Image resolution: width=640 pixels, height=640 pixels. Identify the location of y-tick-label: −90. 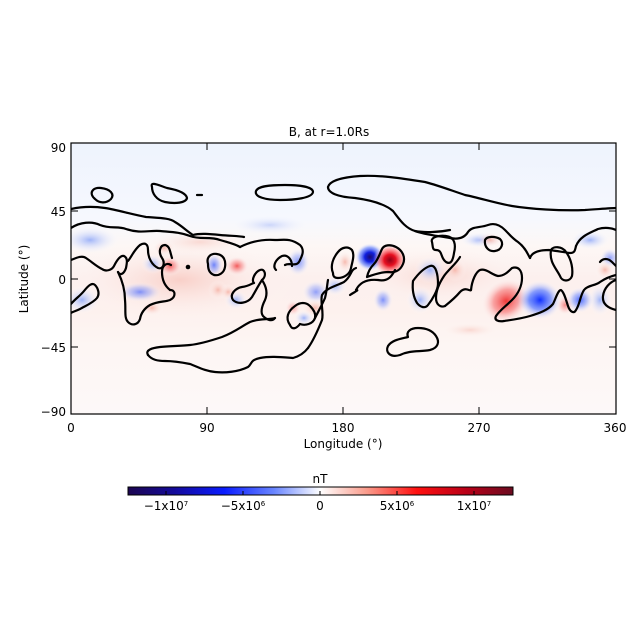
(53, 412).